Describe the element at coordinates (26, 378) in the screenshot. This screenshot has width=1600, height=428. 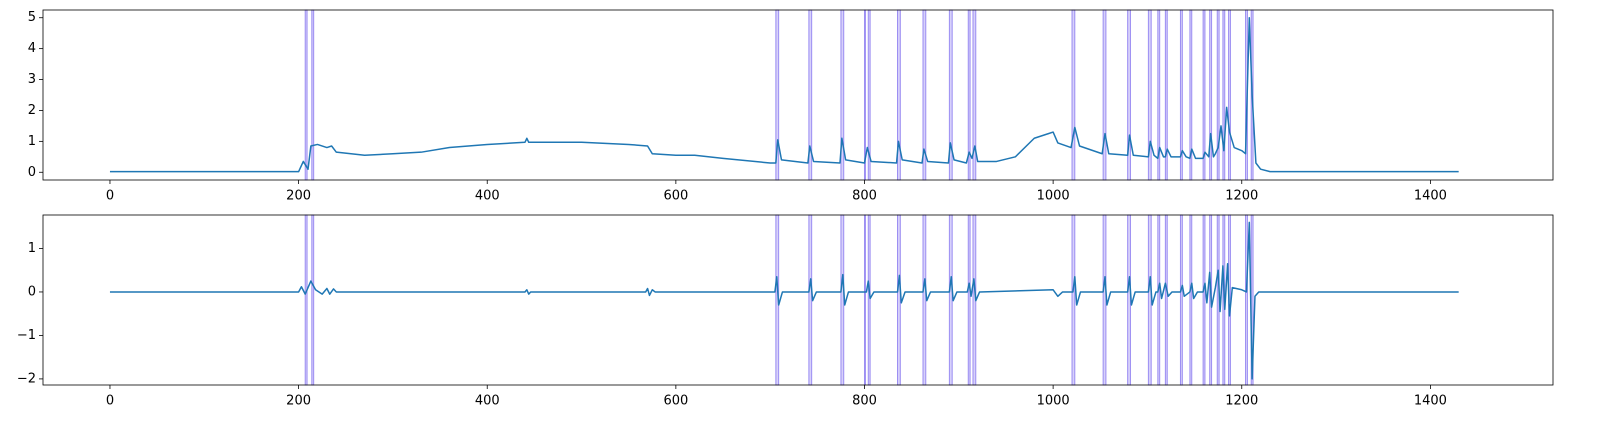
I see `y-tick-label: −2` at that location.